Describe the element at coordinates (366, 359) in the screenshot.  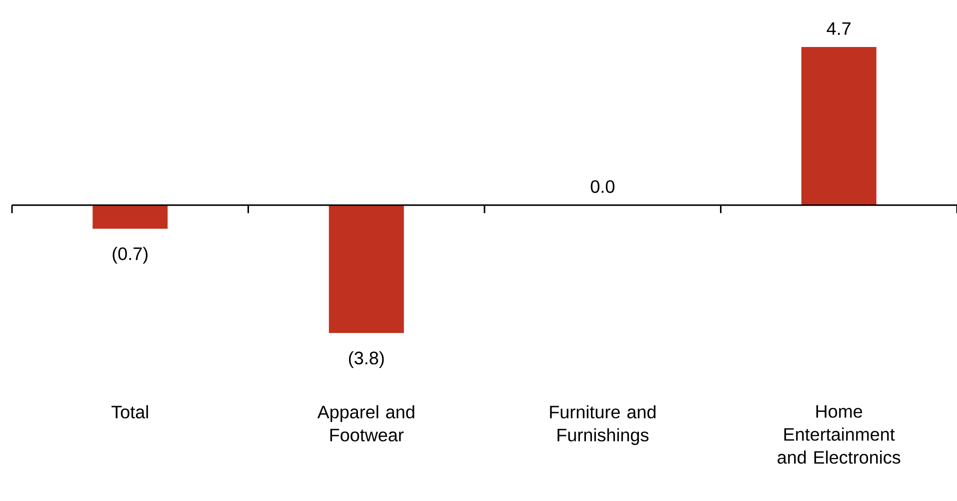
I see `data-label: (3.8)` at that location.